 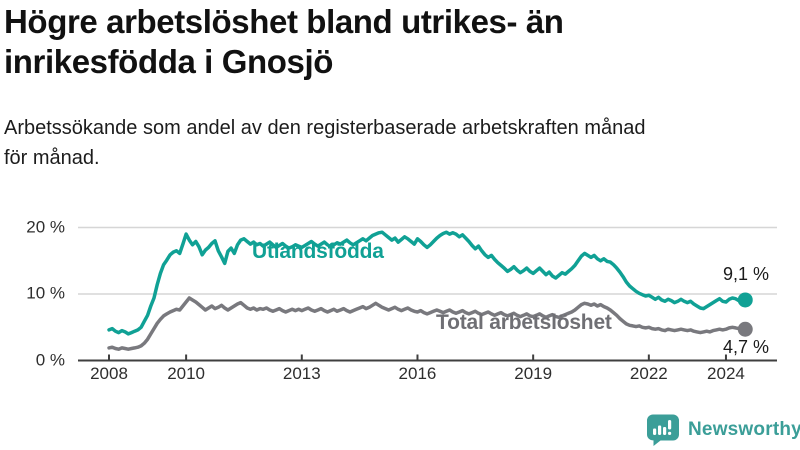 What do you see at coordinates (744, 429) in the screenshot?
I see `newsworthy-wordmark: Newsworthy` at bounding box center [744, 429].